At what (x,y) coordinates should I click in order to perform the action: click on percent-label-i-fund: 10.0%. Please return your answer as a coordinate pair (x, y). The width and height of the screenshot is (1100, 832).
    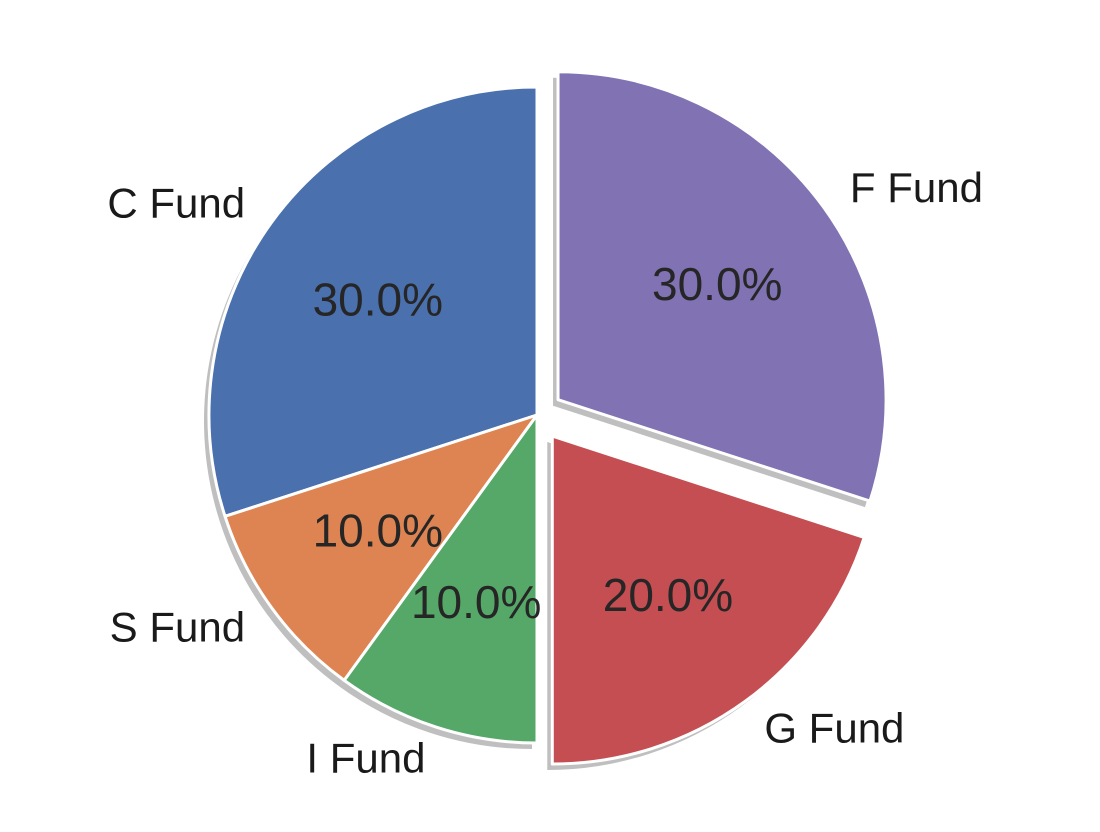
    Looking at the image, I should click on (476, 602).